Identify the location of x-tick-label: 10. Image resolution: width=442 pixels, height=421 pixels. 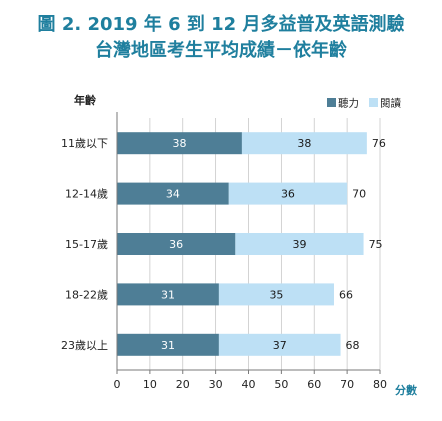
(150, 384).